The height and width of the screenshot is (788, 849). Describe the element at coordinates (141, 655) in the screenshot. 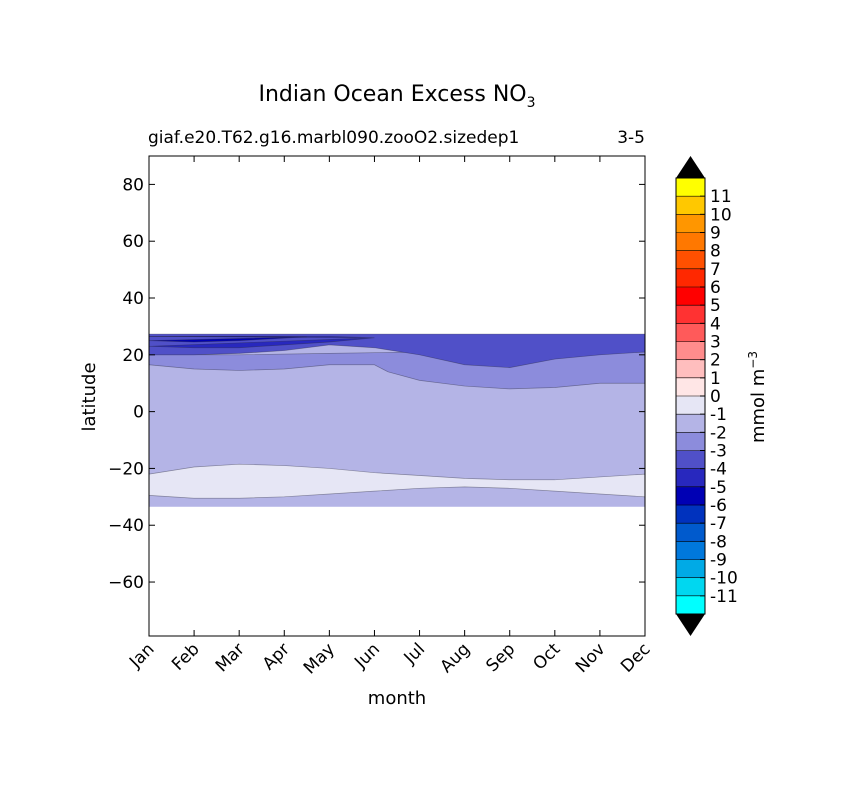

I see `x-tick-label: Jan` at that location.